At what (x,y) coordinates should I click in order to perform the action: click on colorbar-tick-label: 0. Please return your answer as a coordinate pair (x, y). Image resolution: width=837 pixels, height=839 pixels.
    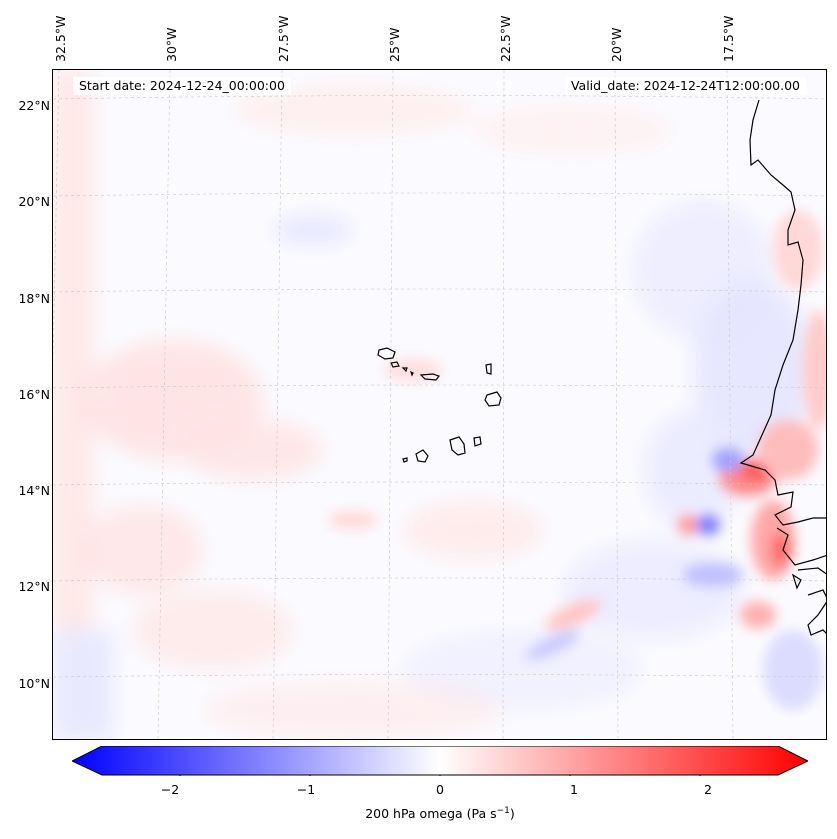
    Looking at the image, I should click on (440, 789).